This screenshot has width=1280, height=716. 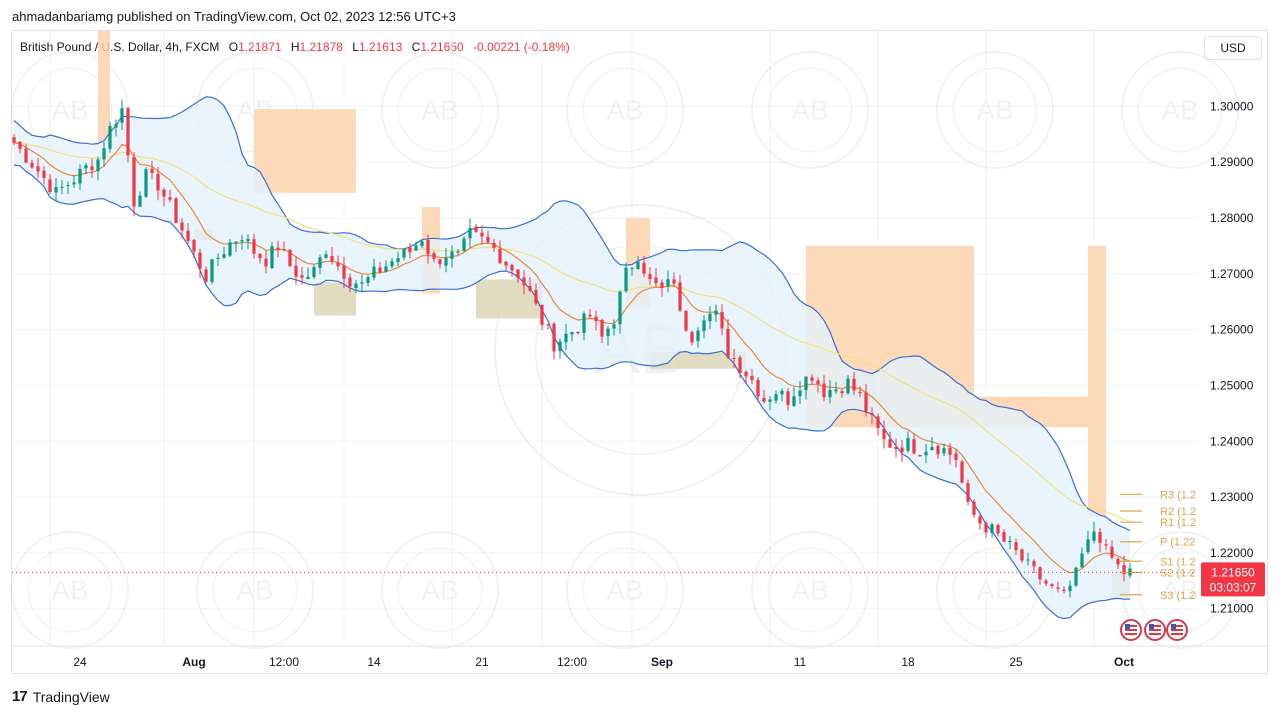 What do you see at coordinates (20, 696) in the screenshot?
I see `tradingview-logo: 17` at bounding box center [20, 696].